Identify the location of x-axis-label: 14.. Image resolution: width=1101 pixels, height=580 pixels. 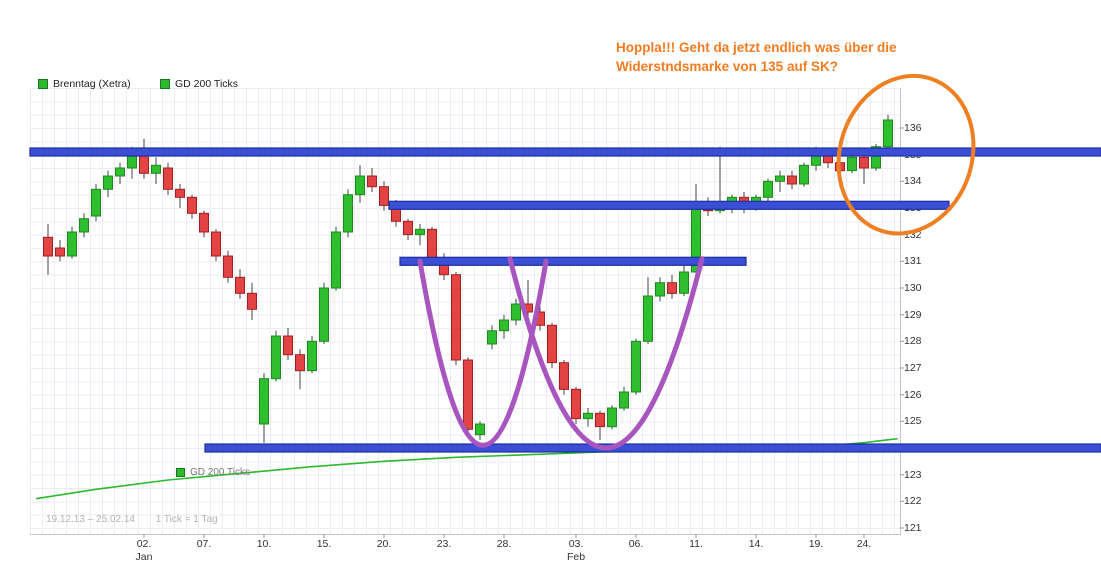
(756, 544).